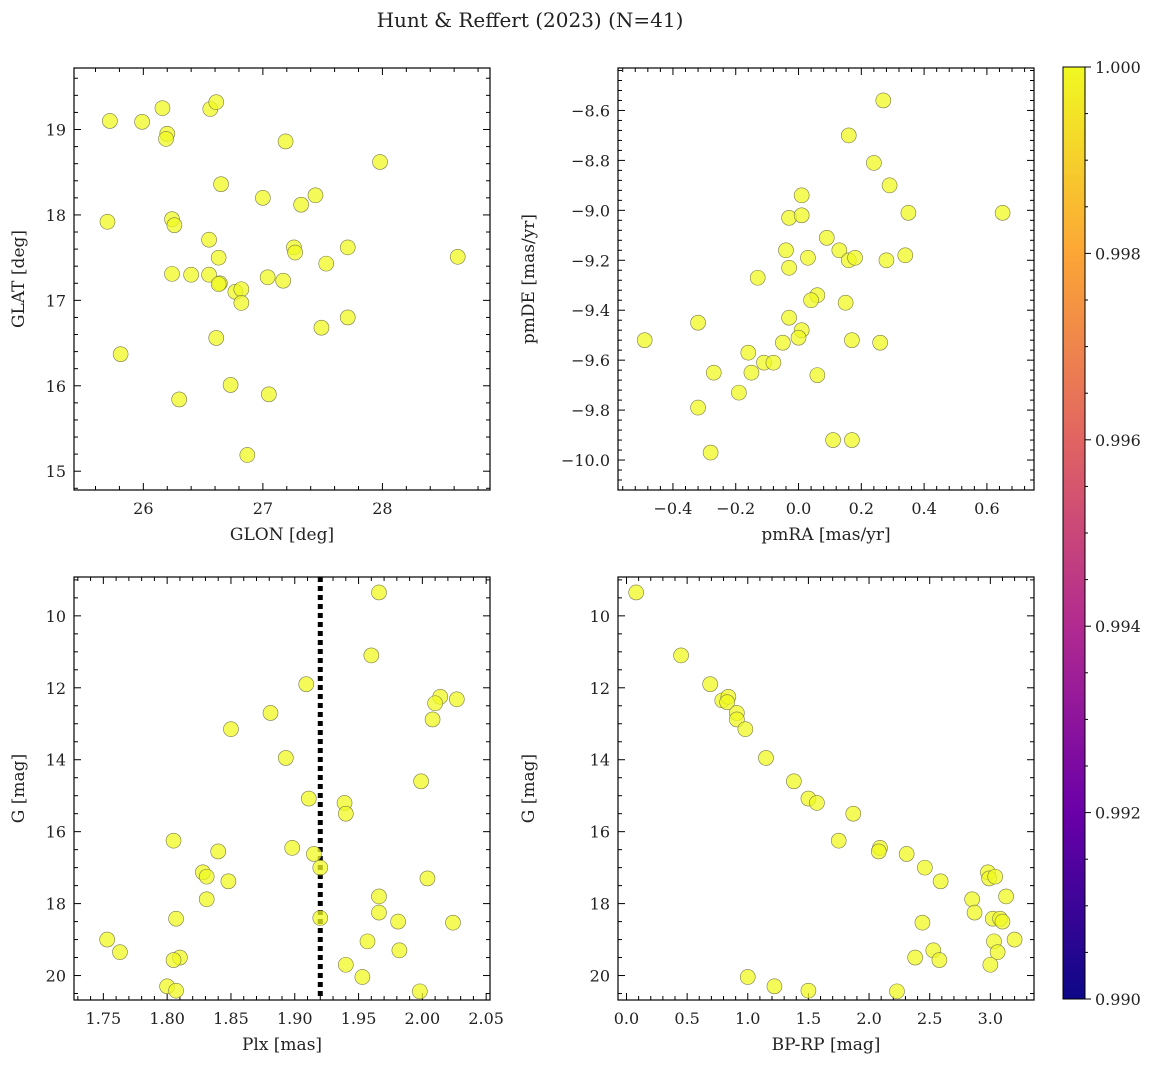  Describe the element at coordinates (929, 1018) in the screenshot. I see `x-tick-label: 2.5` at that location.